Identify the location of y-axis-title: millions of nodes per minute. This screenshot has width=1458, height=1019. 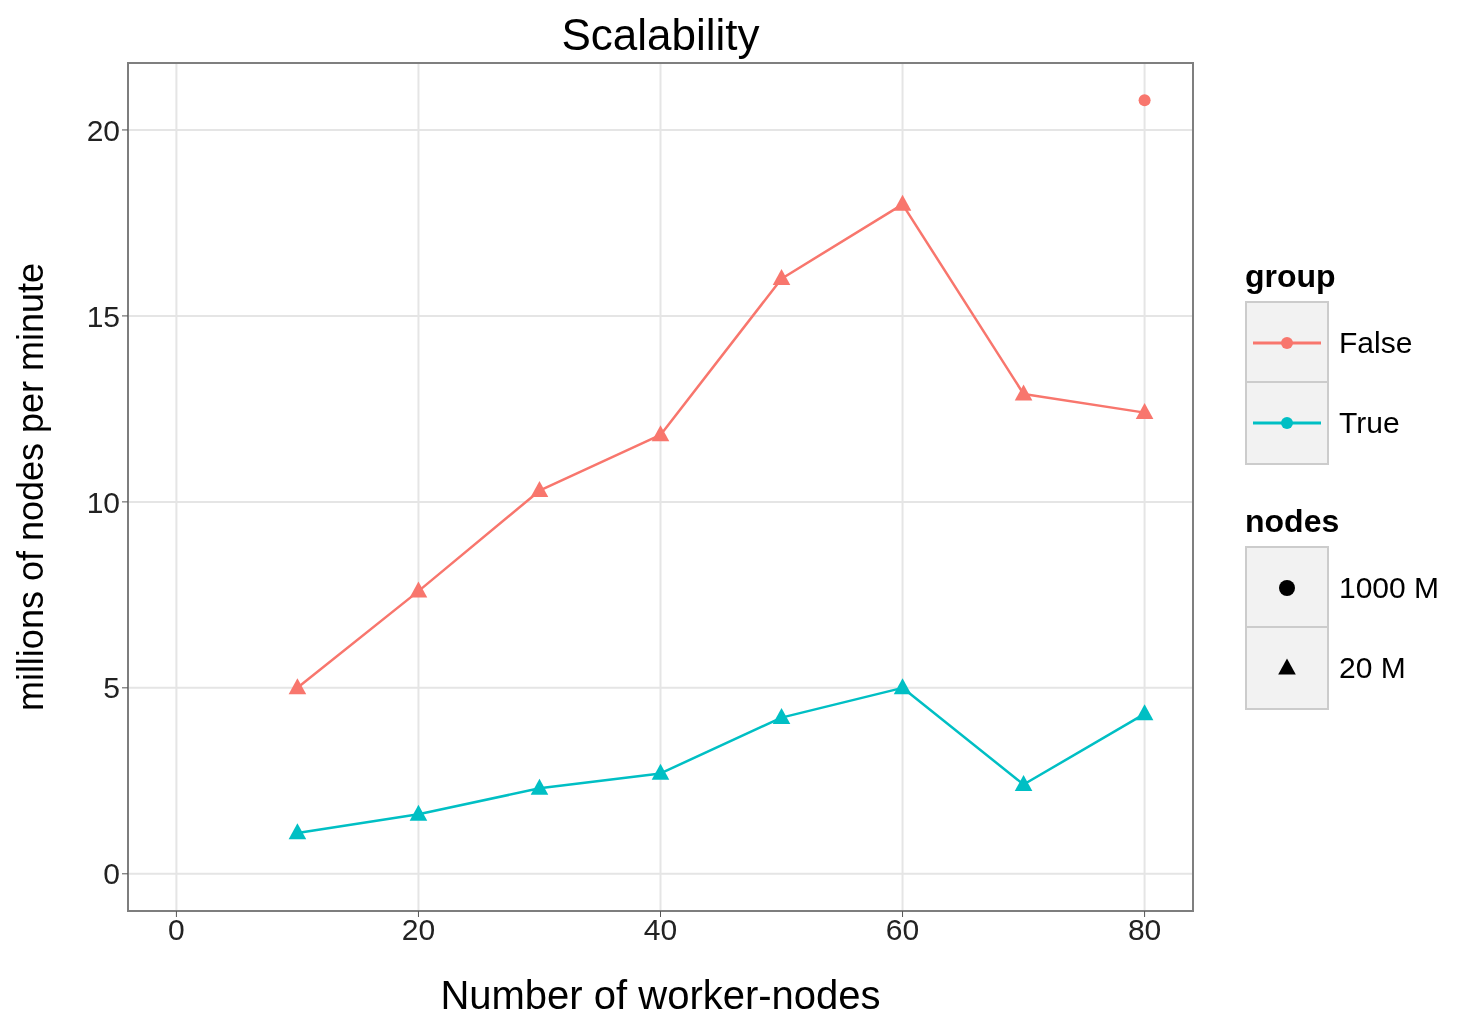
(30, 487).